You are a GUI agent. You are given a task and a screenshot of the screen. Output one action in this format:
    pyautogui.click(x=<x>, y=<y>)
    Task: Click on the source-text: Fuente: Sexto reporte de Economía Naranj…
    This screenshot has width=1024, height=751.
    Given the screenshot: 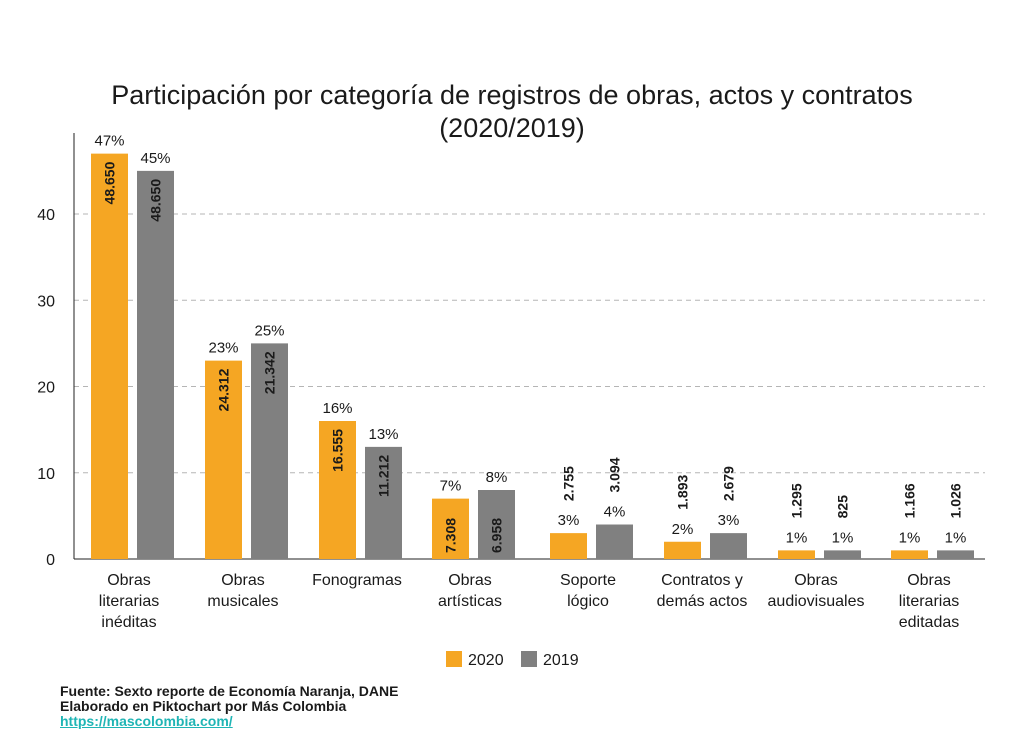 What is the action you would take?
    pyautogui.click(x=229, y=691)
    